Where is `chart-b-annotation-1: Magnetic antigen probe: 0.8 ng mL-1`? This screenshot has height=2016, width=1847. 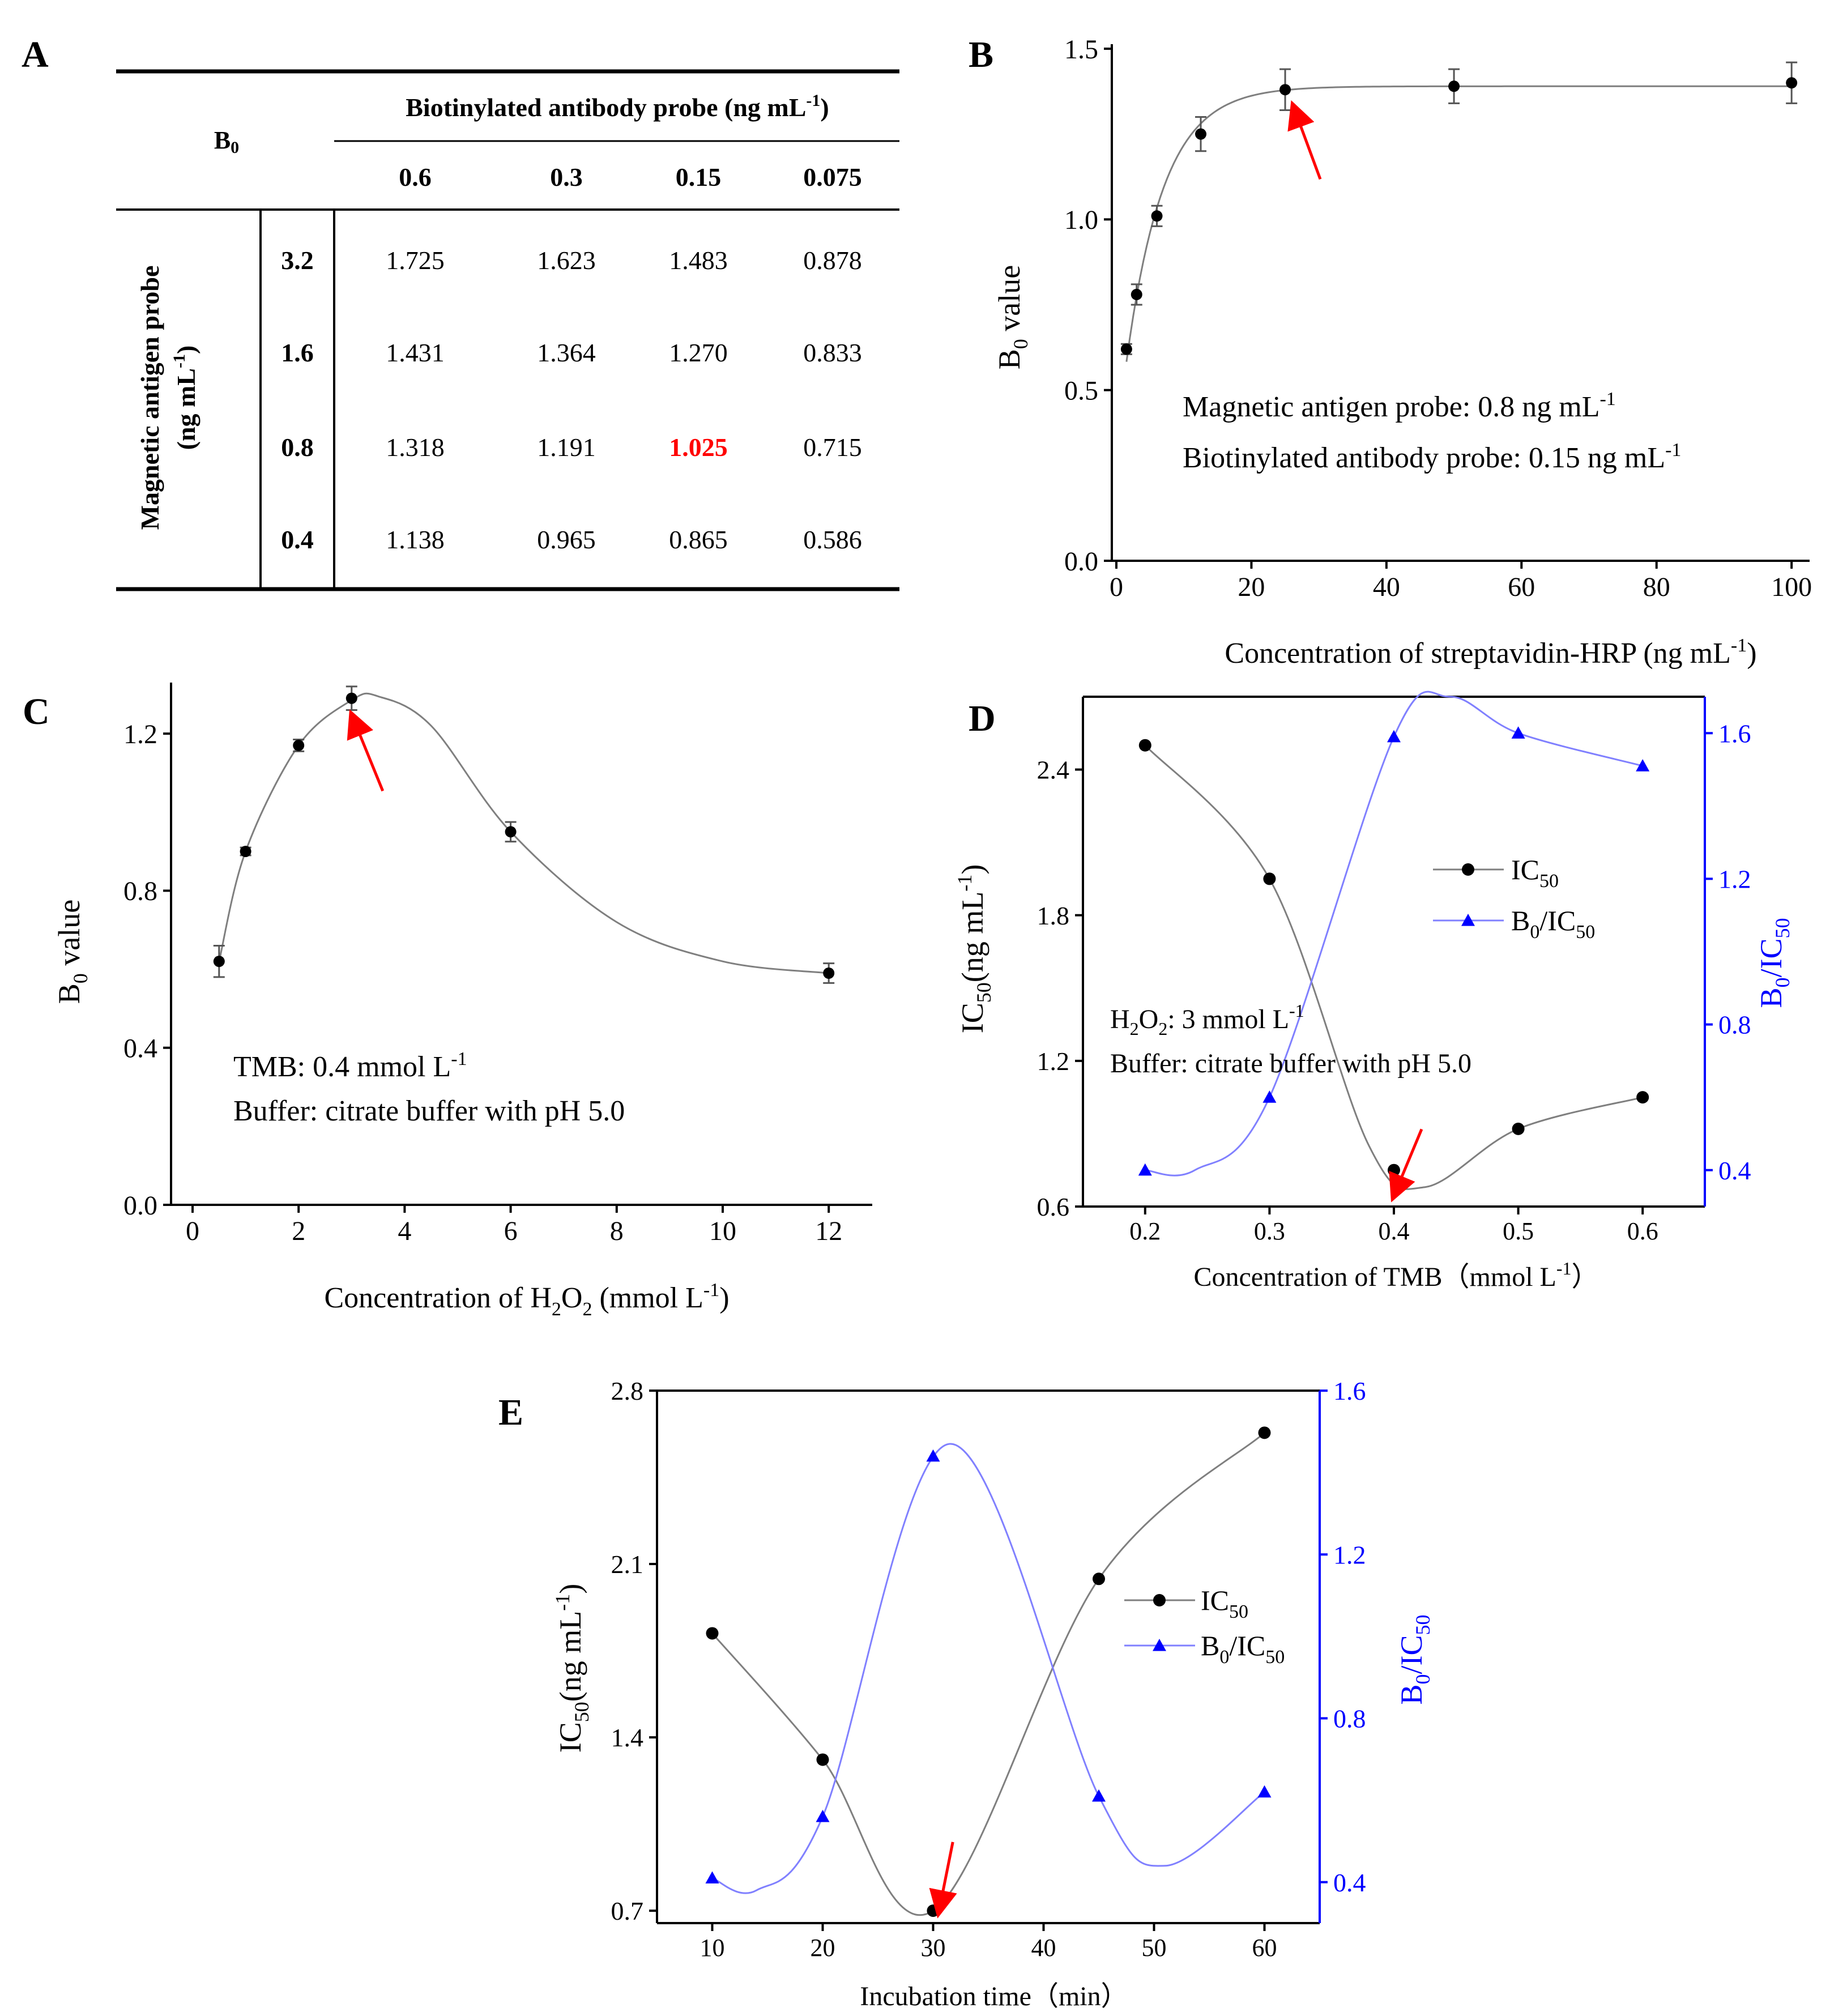 chart-b-annotation-1: Magnetic antigen probe: 0.8 ng mL-1 is located at coordinates (1399, 406).